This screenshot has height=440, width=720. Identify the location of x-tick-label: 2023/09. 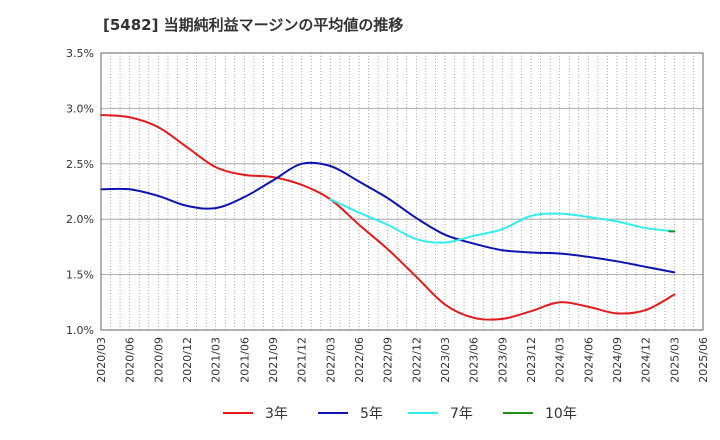
(502, 360).